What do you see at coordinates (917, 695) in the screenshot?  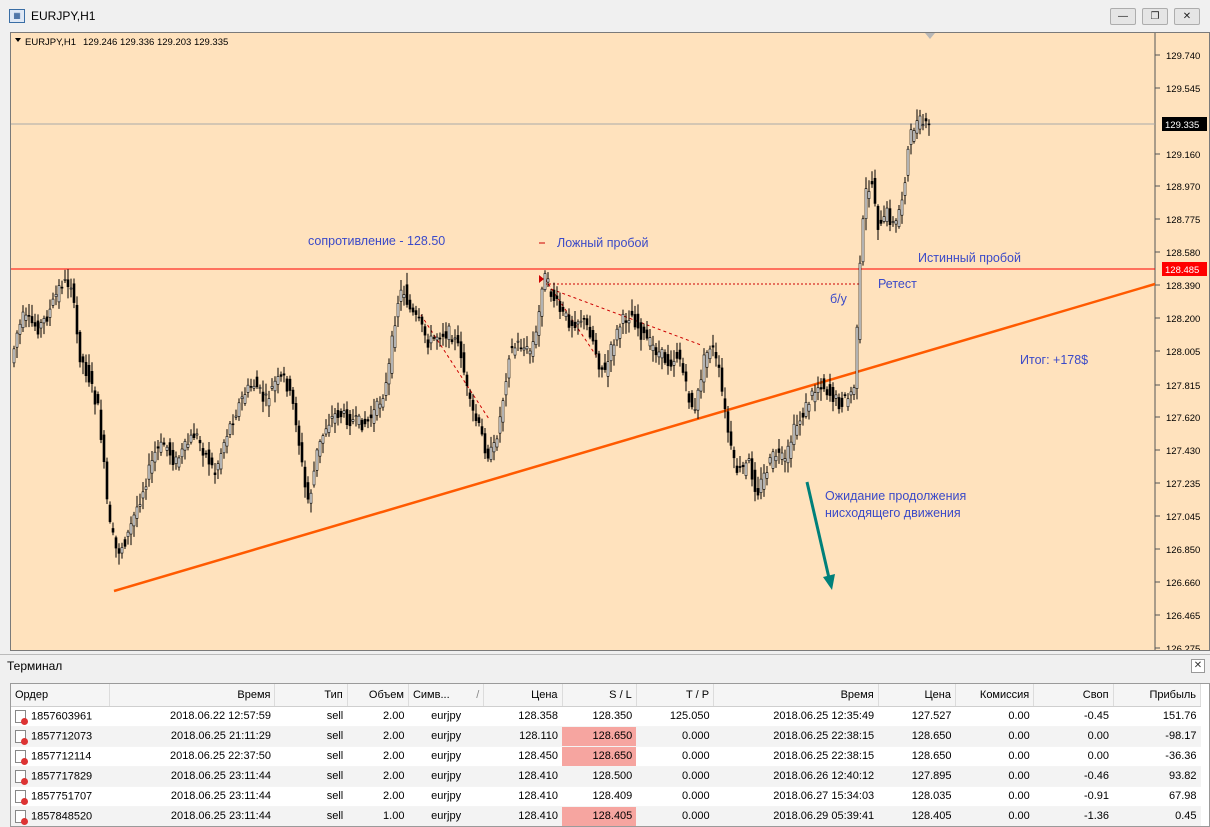 I see `column-header-close-price: Цена` at bounding box center [917, 695].